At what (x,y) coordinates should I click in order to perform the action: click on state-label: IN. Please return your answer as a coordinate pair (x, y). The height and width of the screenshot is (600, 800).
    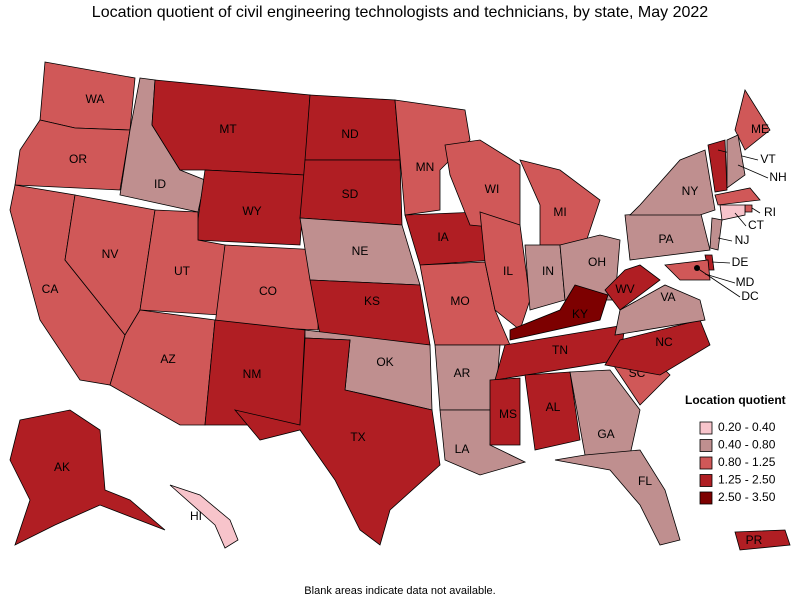
    Looking at the image, I should click on (548, 271).